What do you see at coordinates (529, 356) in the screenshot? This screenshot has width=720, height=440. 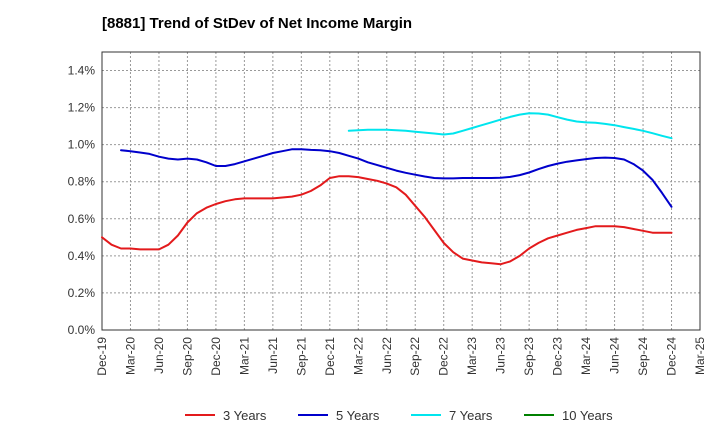 I see `x-tick-label: Sep-23` at bounding box center [529, 356].